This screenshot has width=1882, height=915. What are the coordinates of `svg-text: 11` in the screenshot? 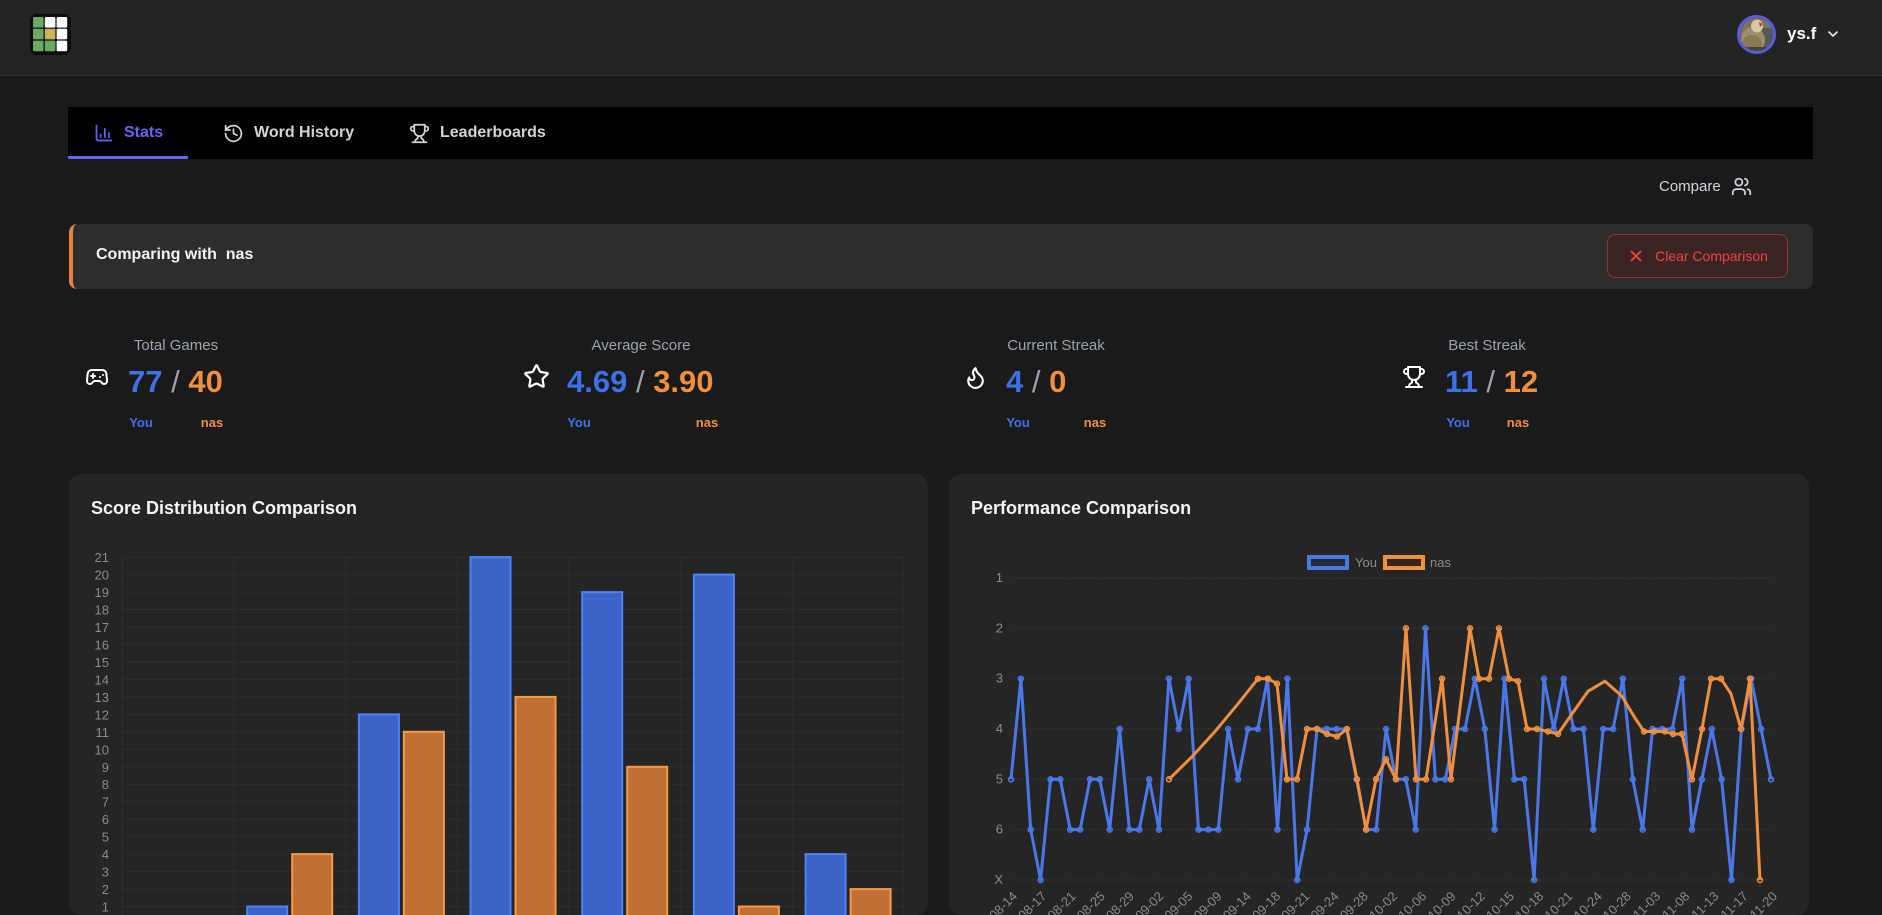 It's located at (103, 732).